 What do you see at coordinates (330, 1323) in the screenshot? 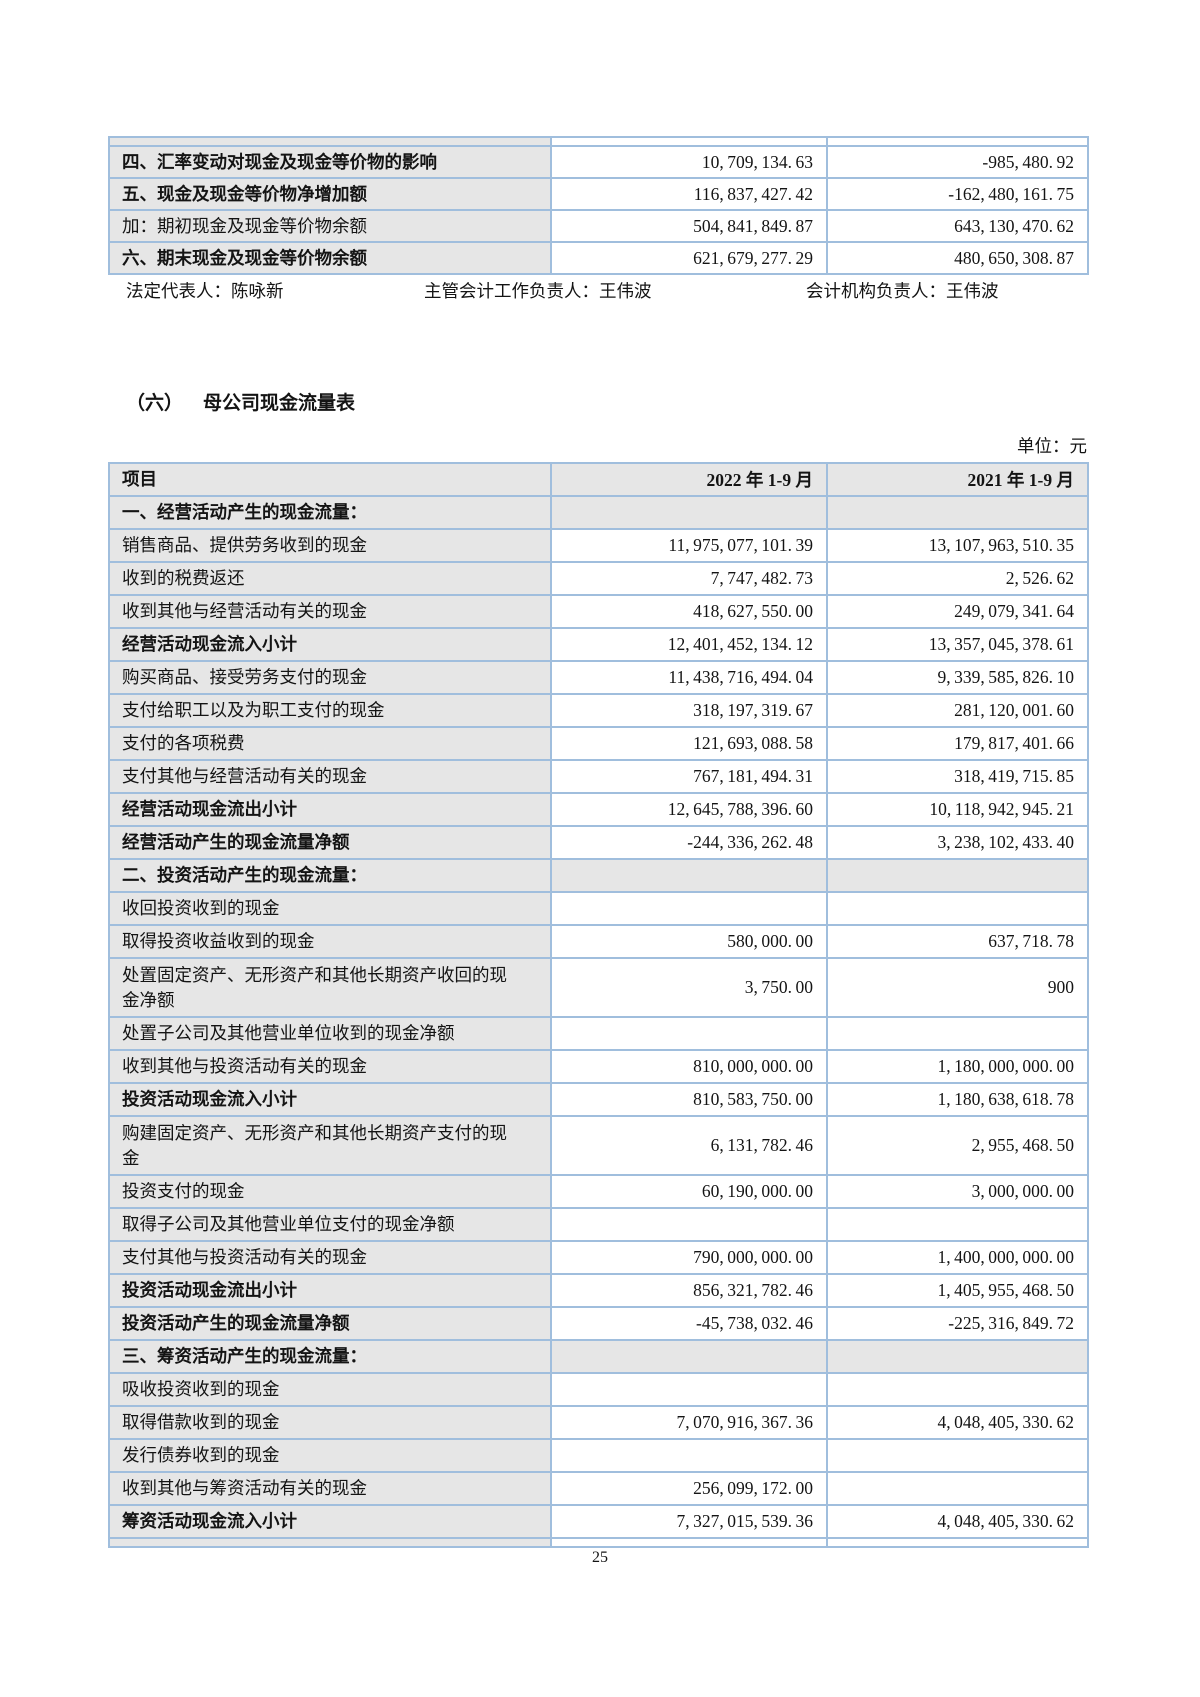
I see `item-label: 投资活动产生的现金流量净额` at bounding box center [330, 1323].